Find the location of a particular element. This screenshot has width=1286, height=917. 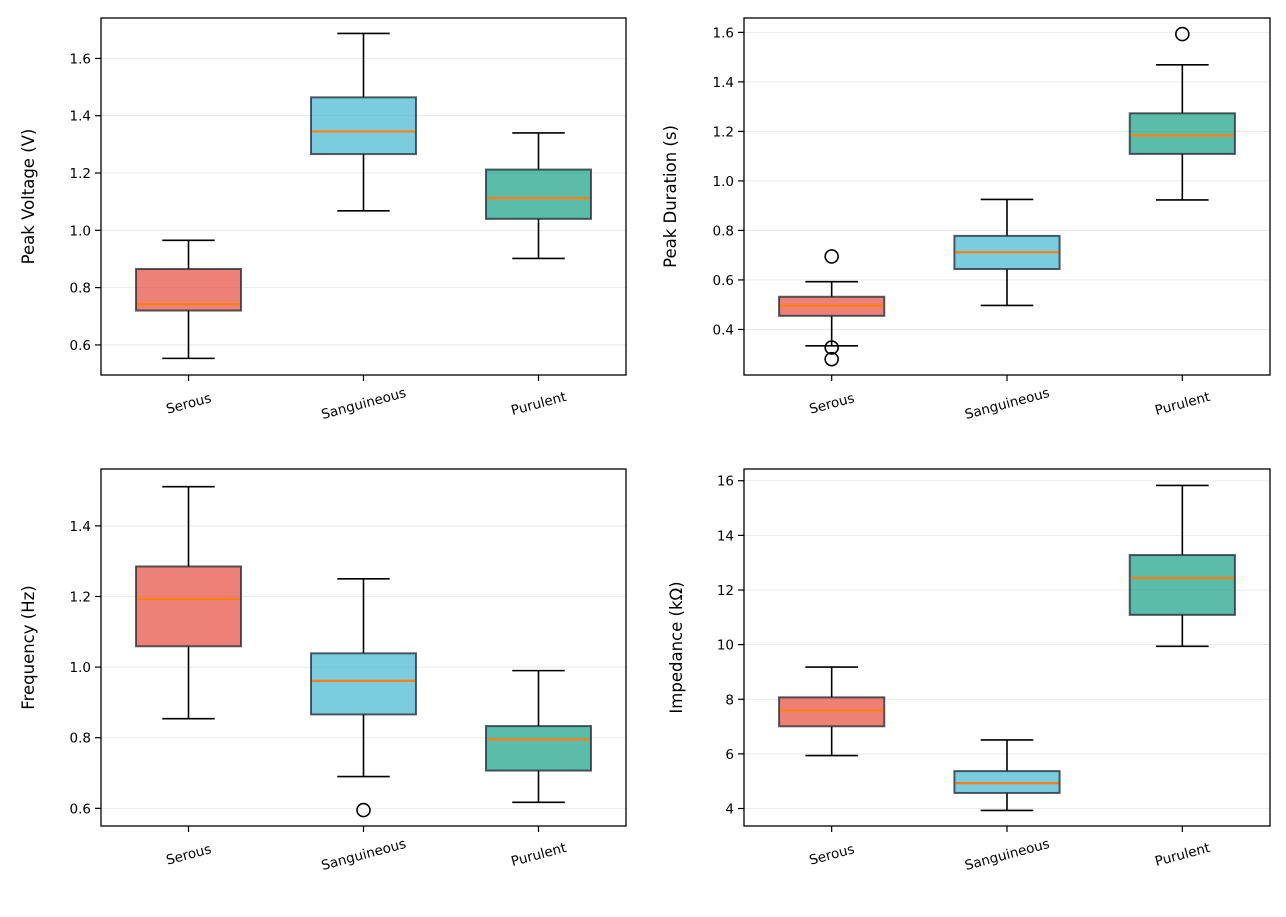

y-axis-label: Impedance (kΩ) is located at coordinates (676, 647).